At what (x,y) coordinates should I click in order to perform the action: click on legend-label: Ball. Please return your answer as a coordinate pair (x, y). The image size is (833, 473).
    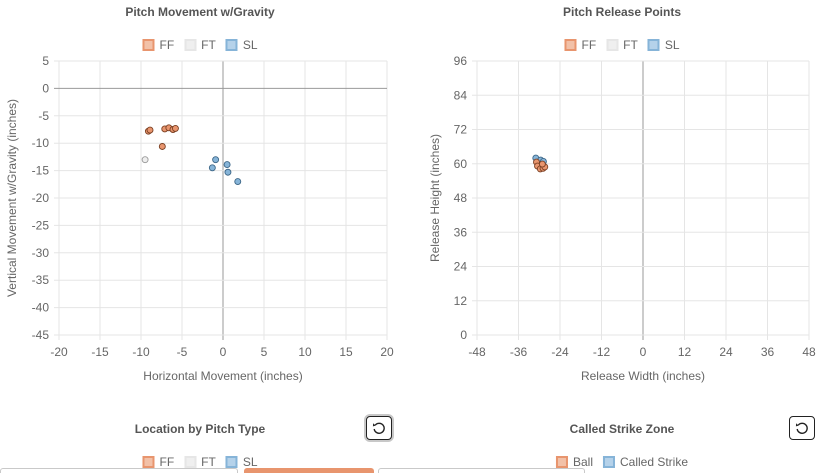
    Looking at the image, I should click on (582, 462).